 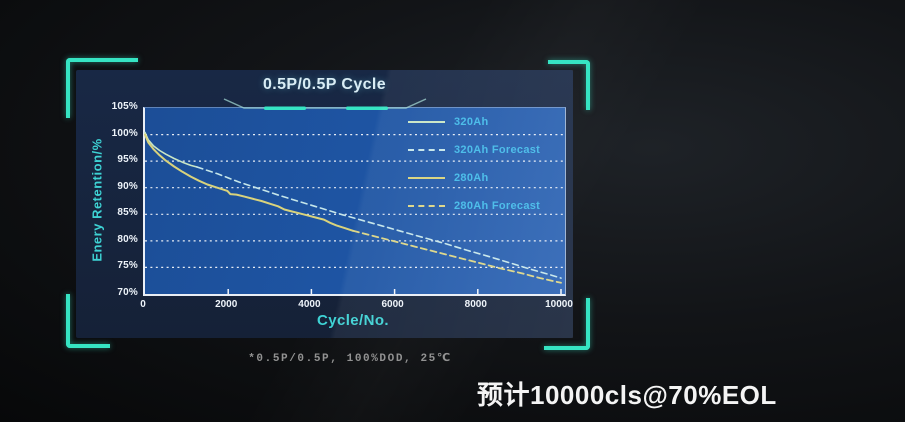 I want to click on eol-forecast-note: 预计10000cls@70%EOL, so click(x=627, y=395).